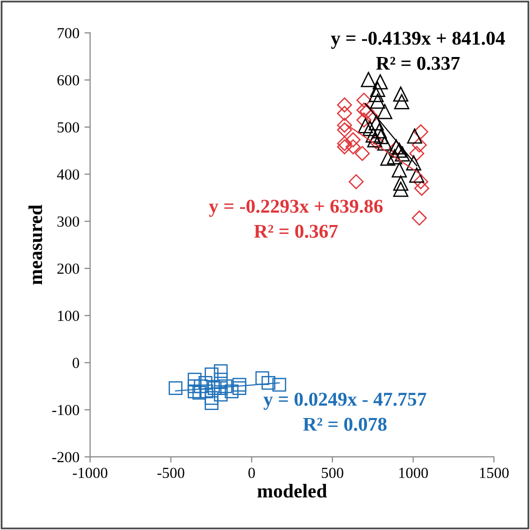 This screenshot has width=530, height=530. What do you see at coordinates (69, 315) in the screenshot?
I see `y-tick-label: 100` at bounding box center [69, 315].